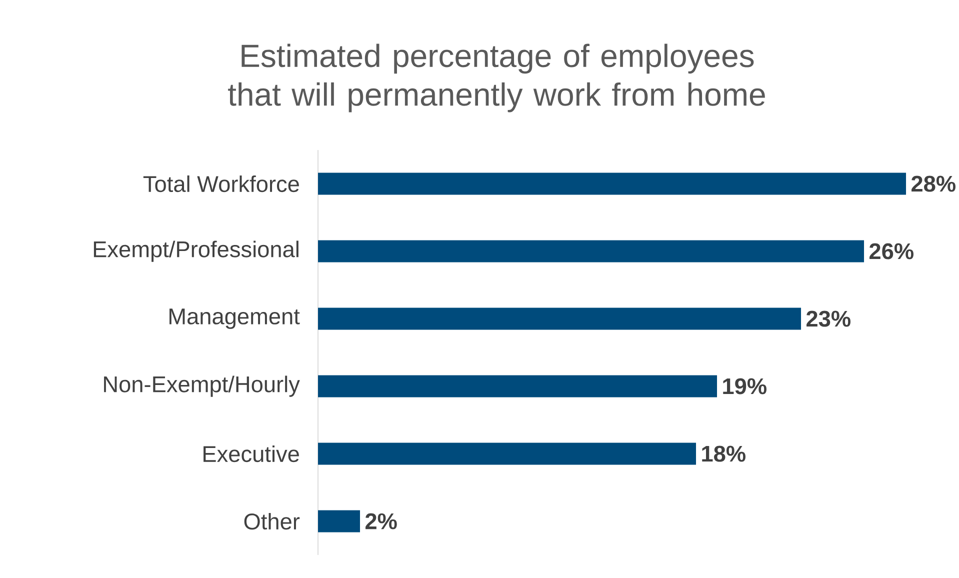 The image size is (959, 578). What do you see at coordinates (892, 251) in the screenshot?
I see `data-label: 26%` at bounding box center [892, 251].